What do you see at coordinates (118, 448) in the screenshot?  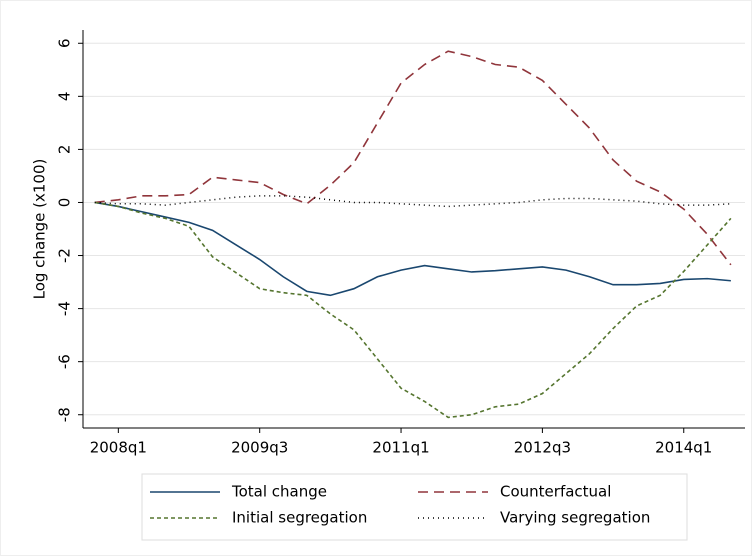 I see `x-tick-label: 2008q1` at bounding box center [118, 448].